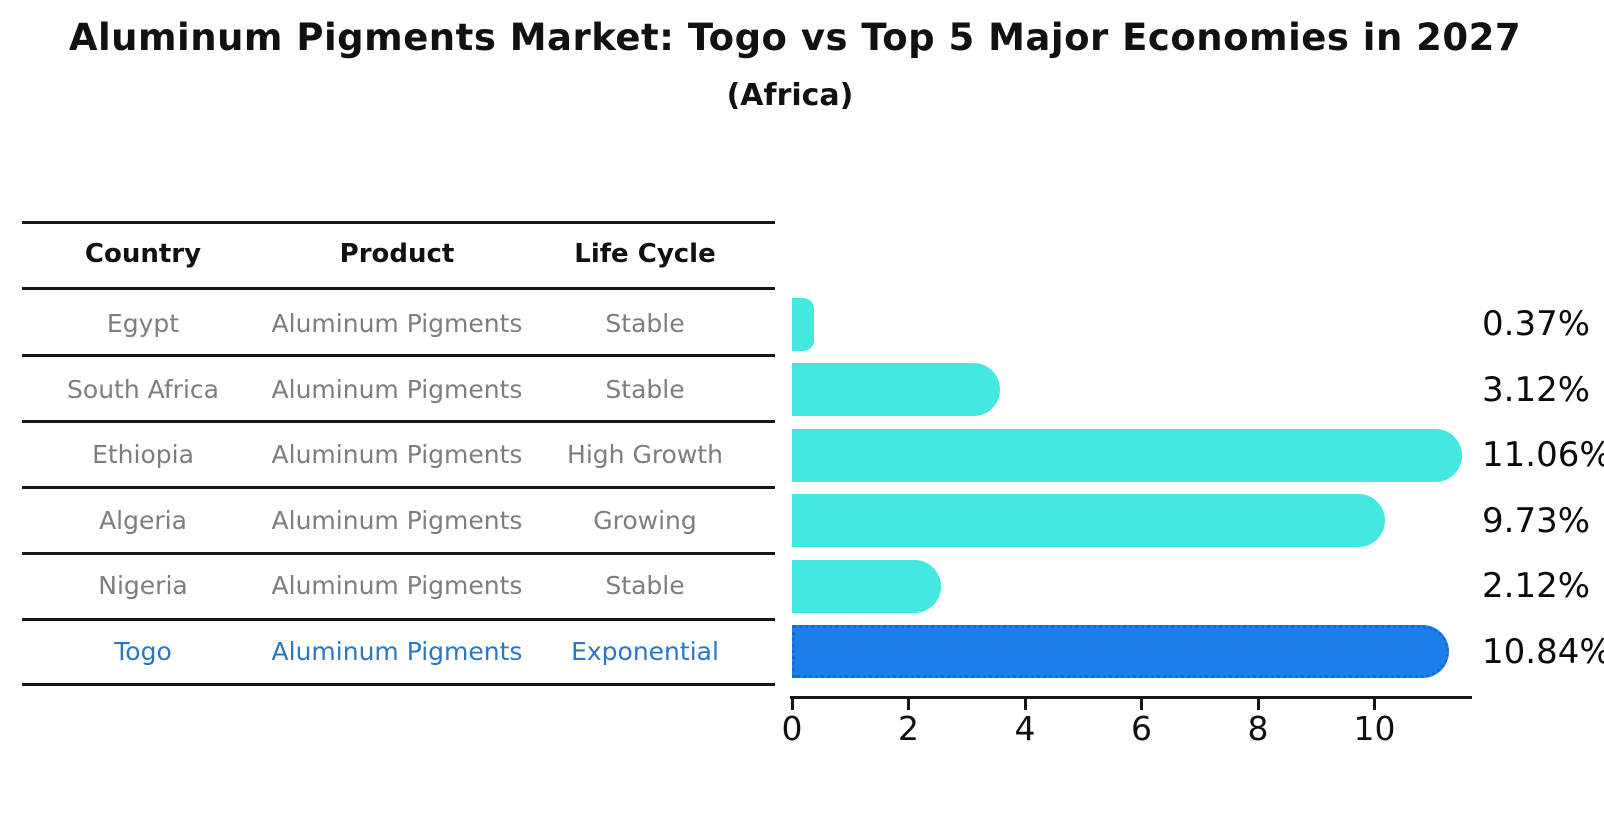  I want to click on x-tick-label: 8, so click(1258, 728).